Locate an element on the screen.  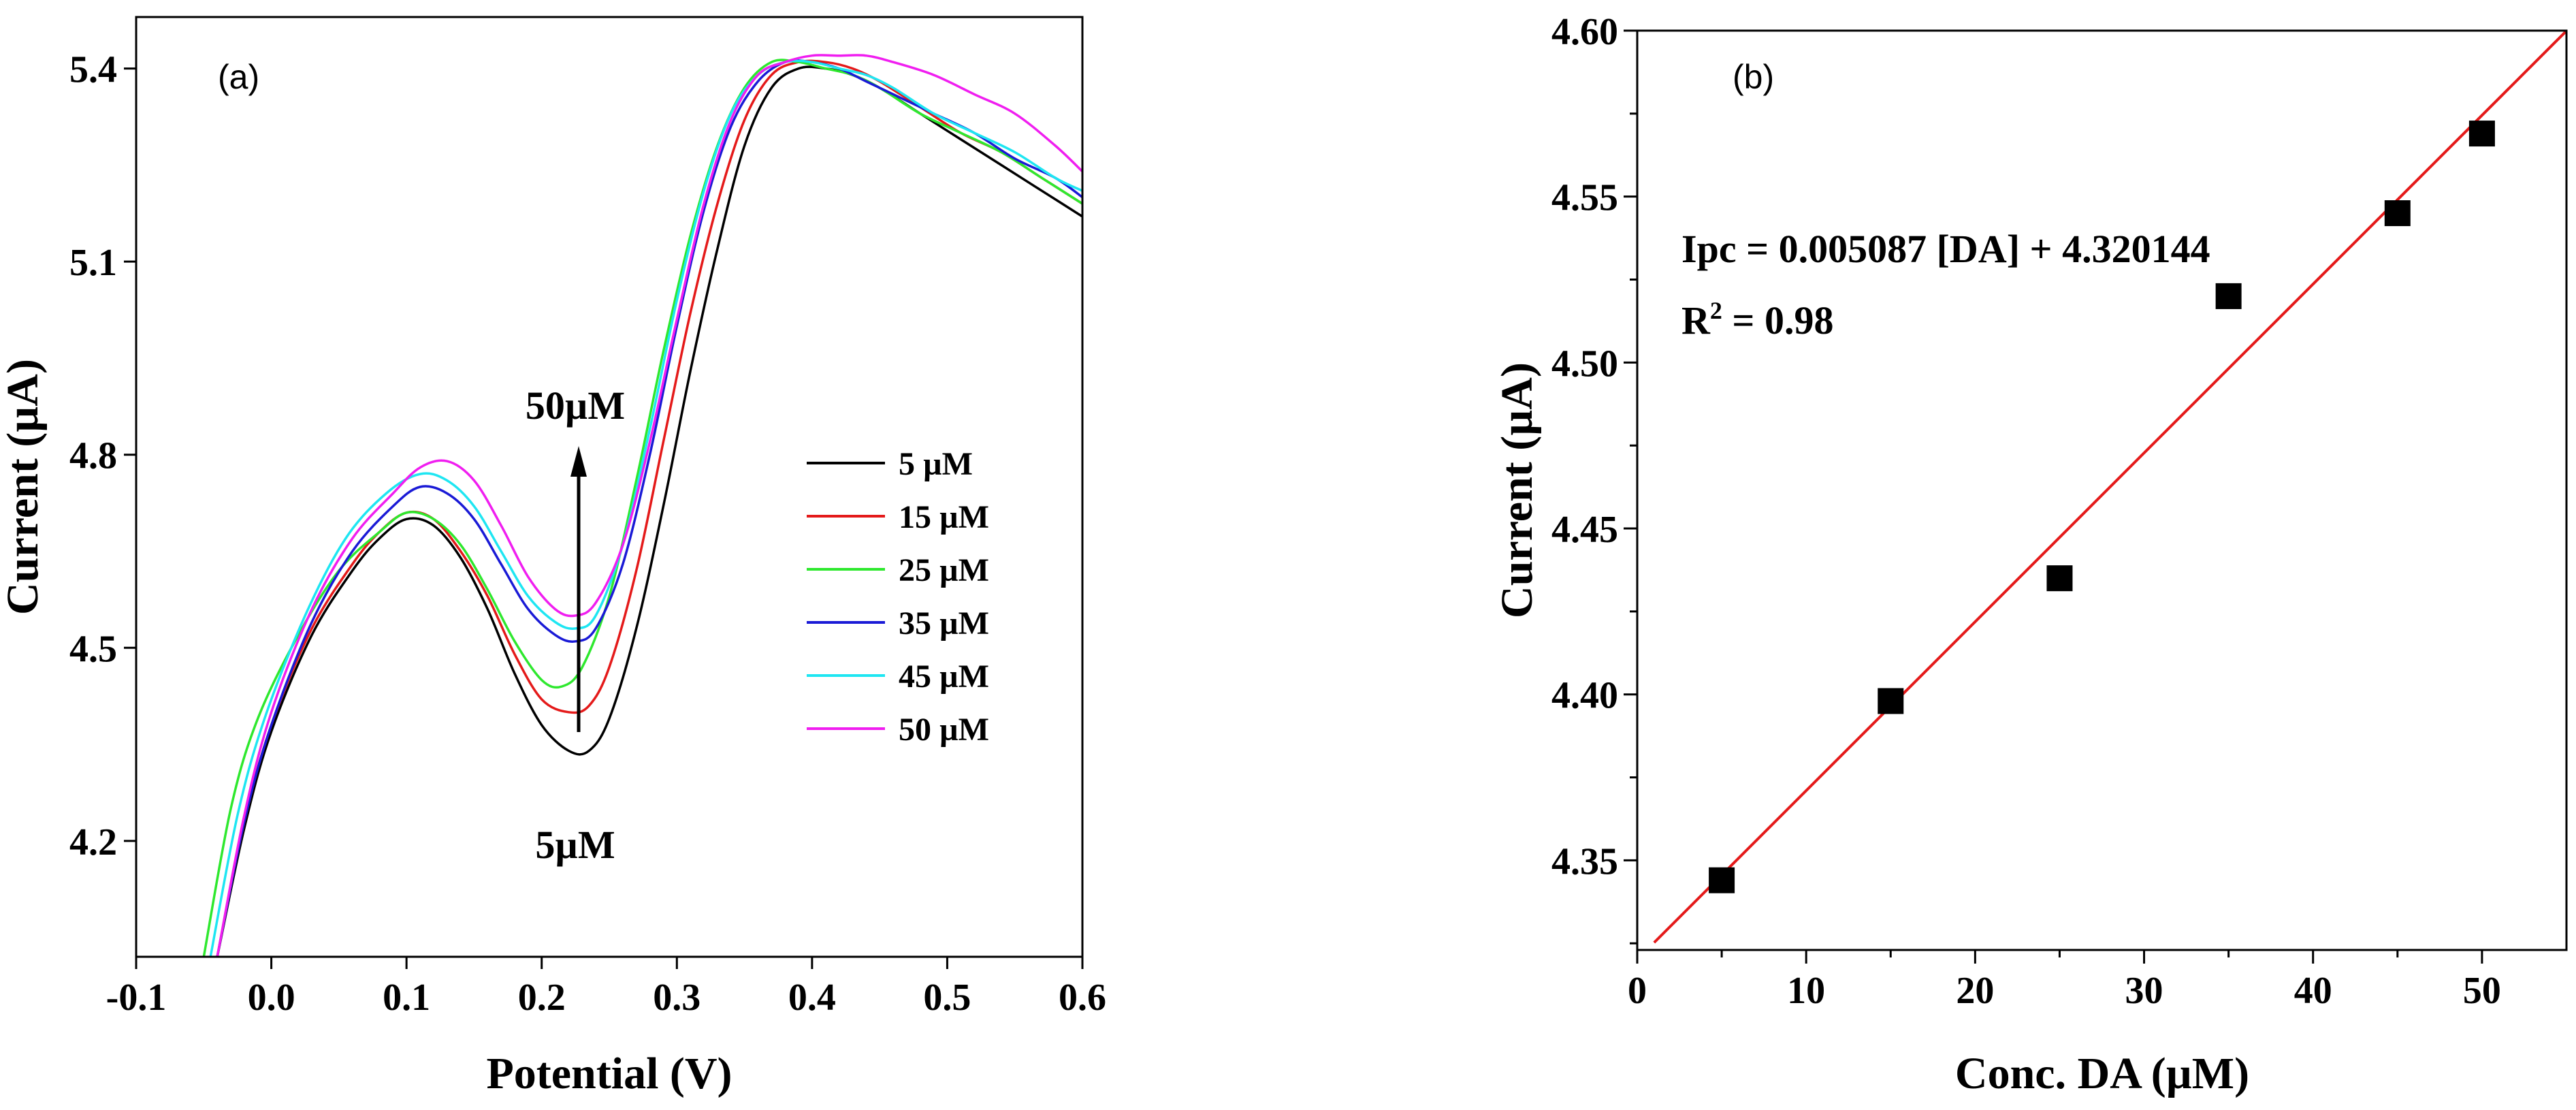
legend-label-50-m: 50 µM is located at coordinates (944, 730).